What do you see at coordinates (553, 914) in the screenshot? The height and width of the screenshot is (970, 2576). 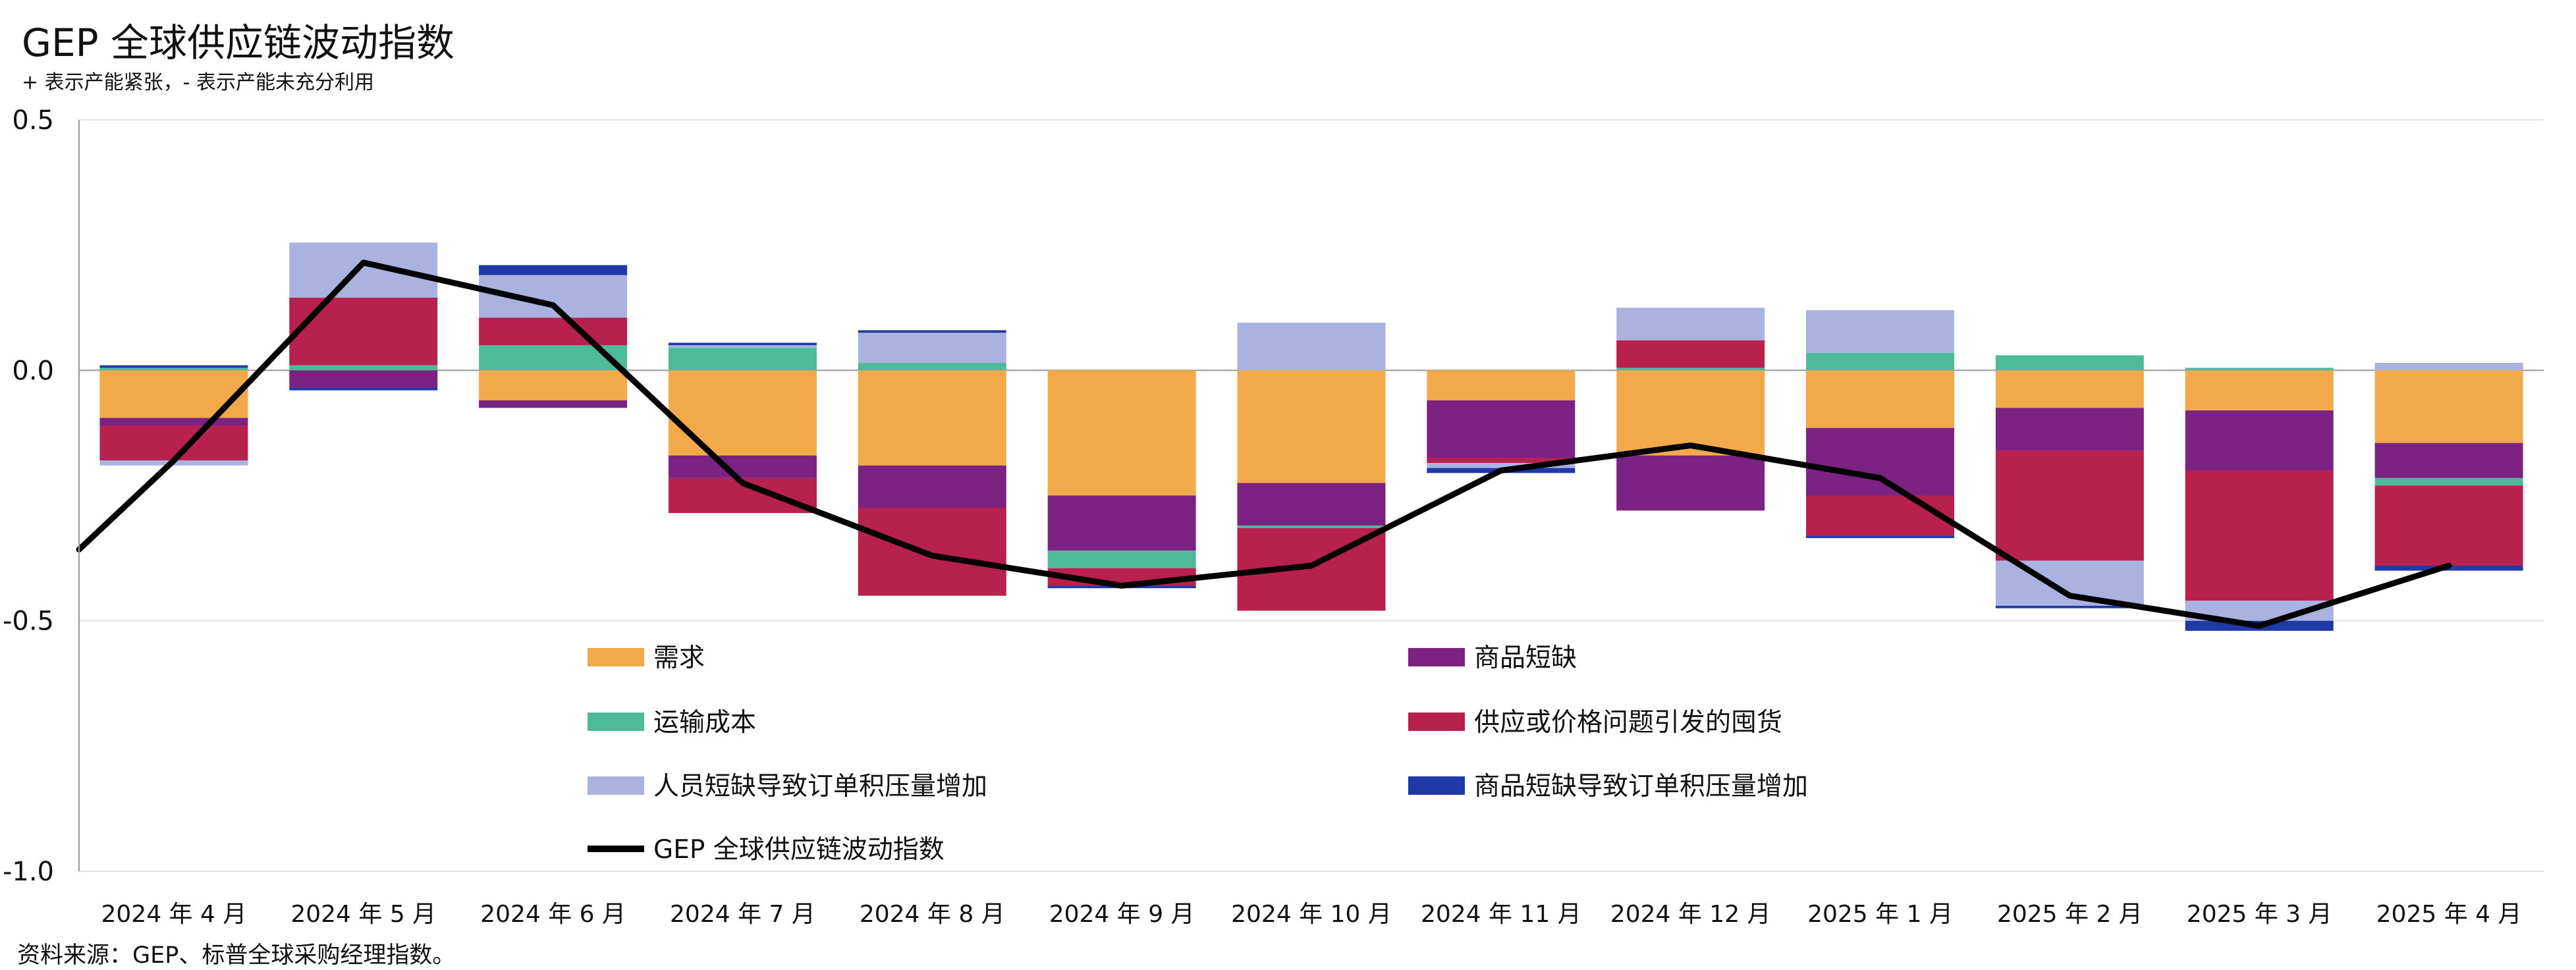 I see `x-tick-label: 2024 年 6 月` at bounding box center [553, 914].